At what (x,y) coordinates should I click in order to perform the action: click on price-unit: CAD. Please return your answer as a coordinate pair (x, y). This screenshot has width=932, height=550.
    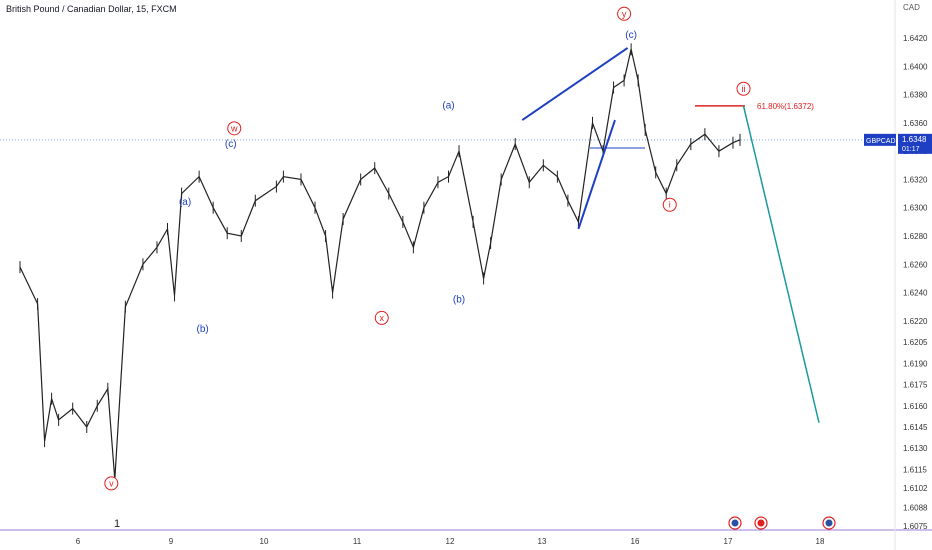
    Looking at the image, I should click on (911, 7).